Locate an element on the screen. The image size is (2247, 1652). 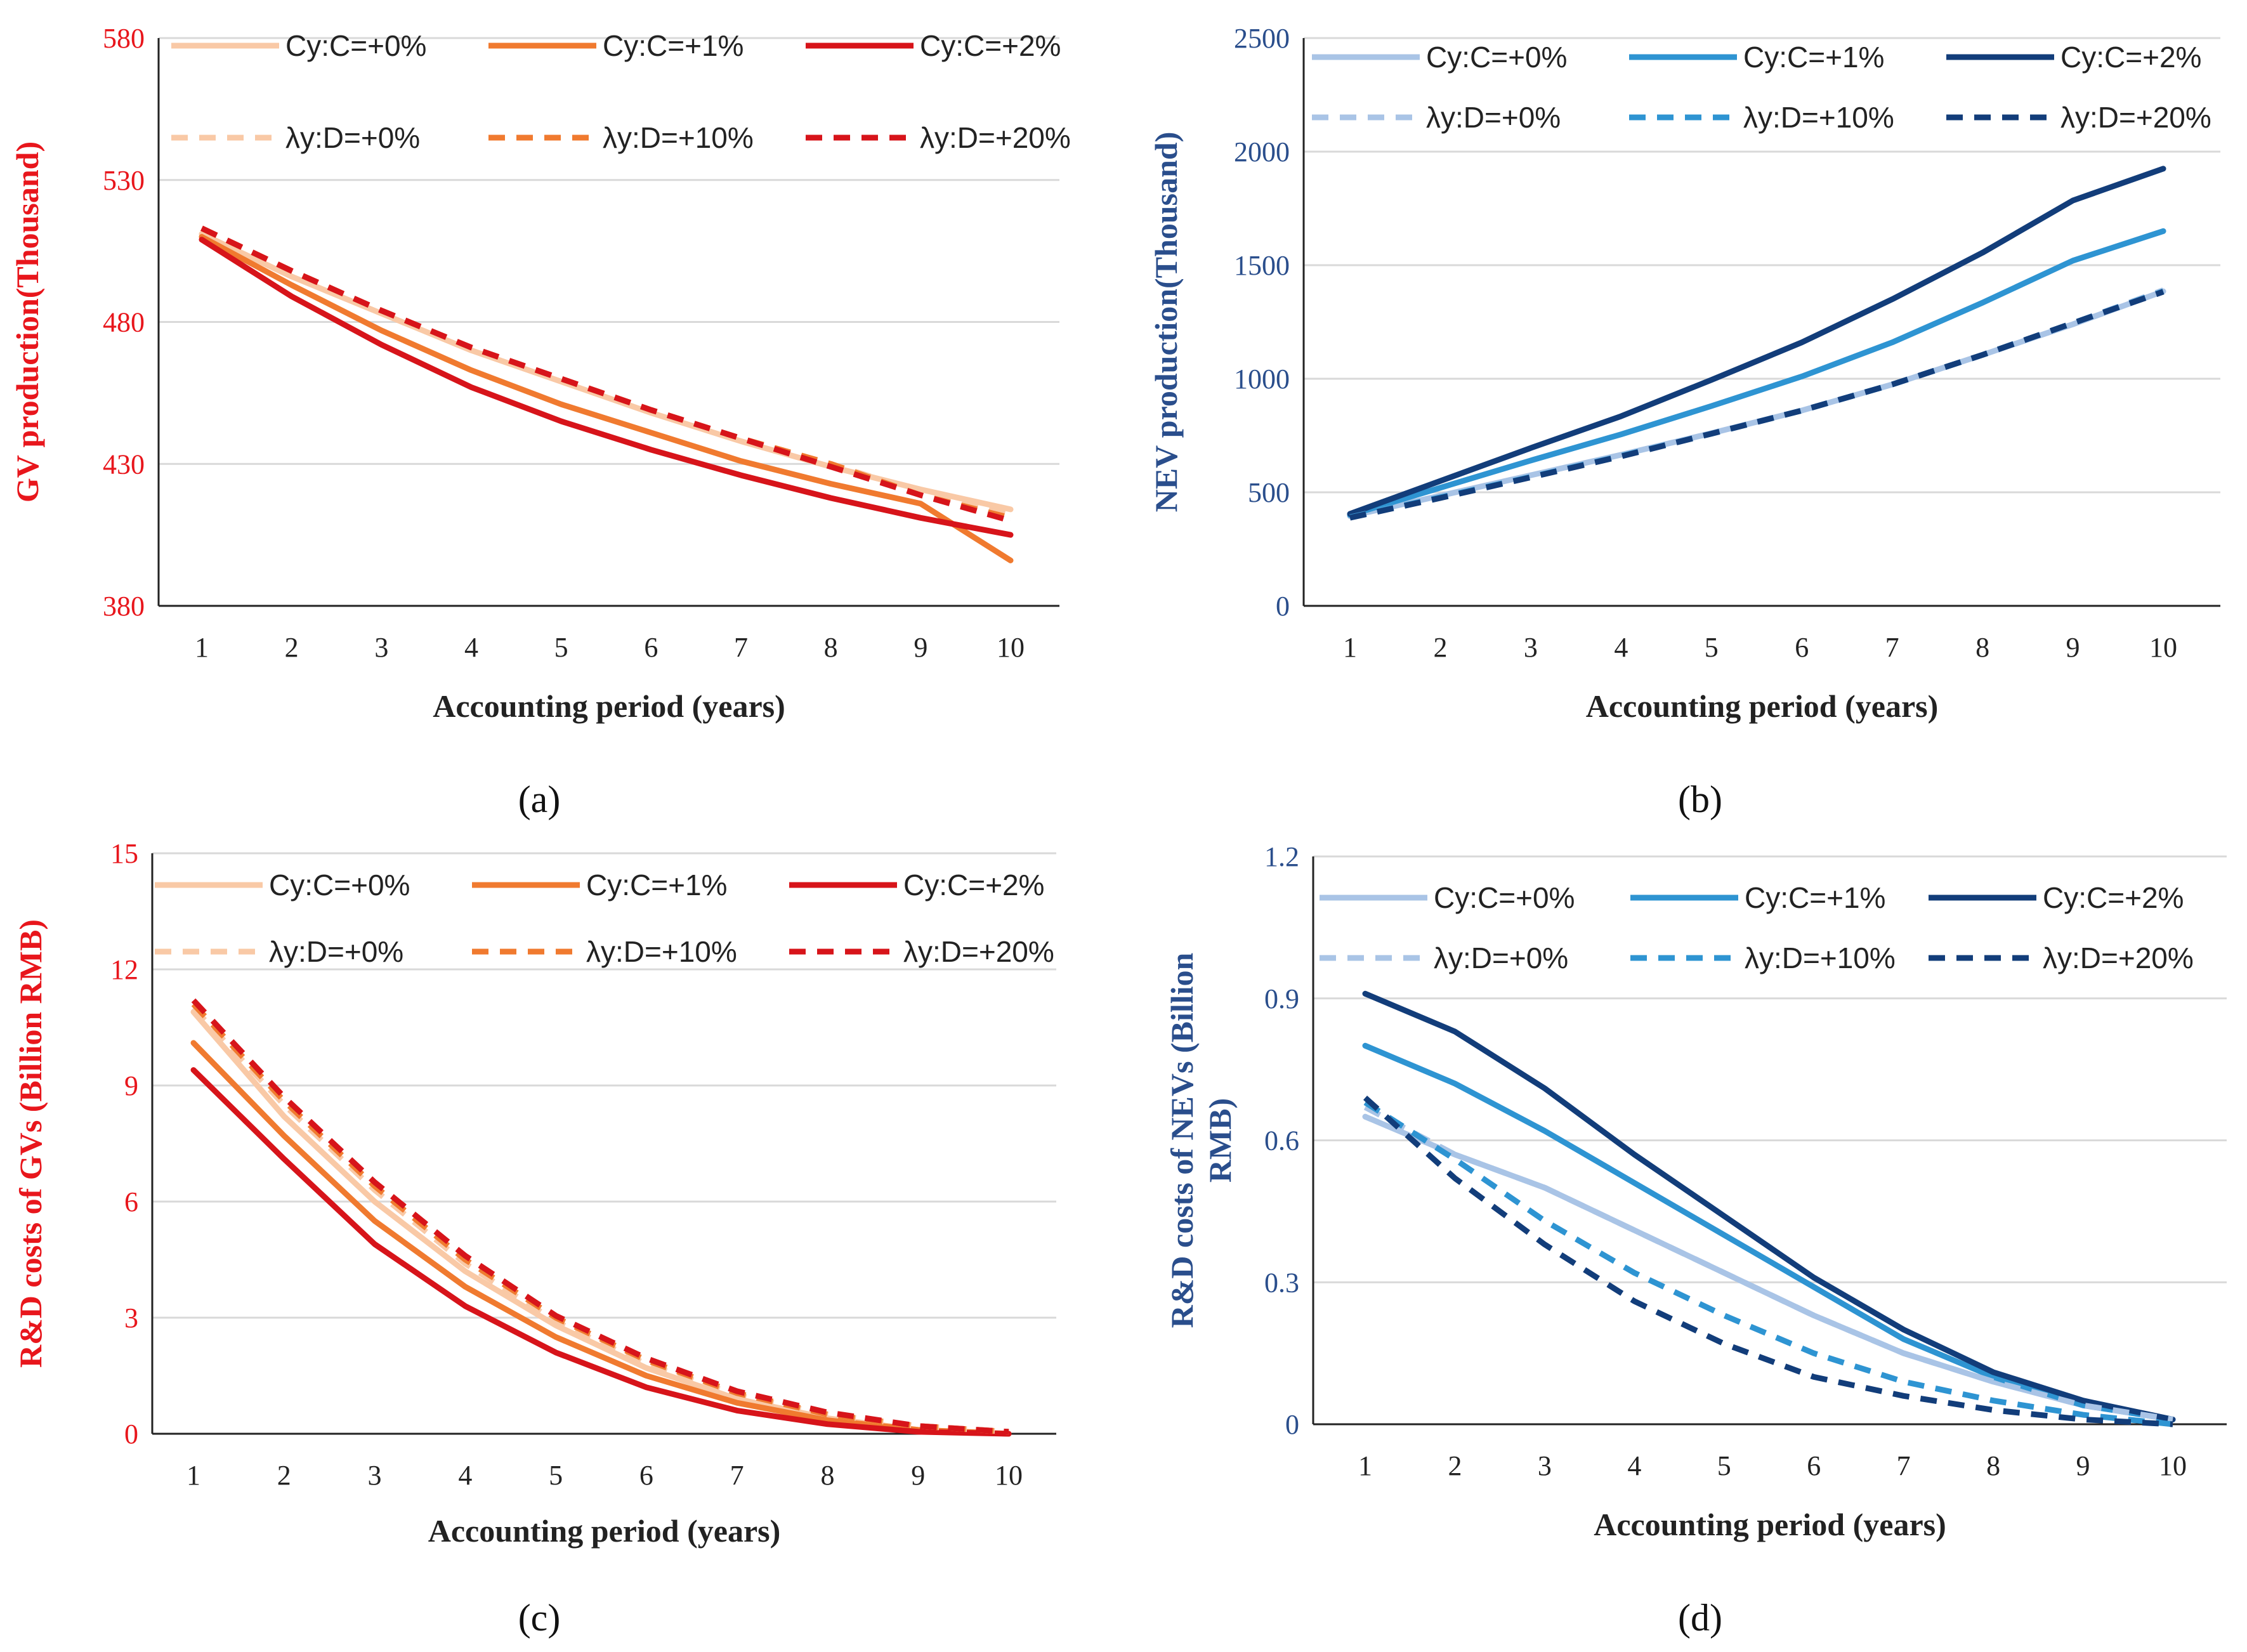
y-axis-title: GV production(Thousand) is located at coordinates (27, 321).